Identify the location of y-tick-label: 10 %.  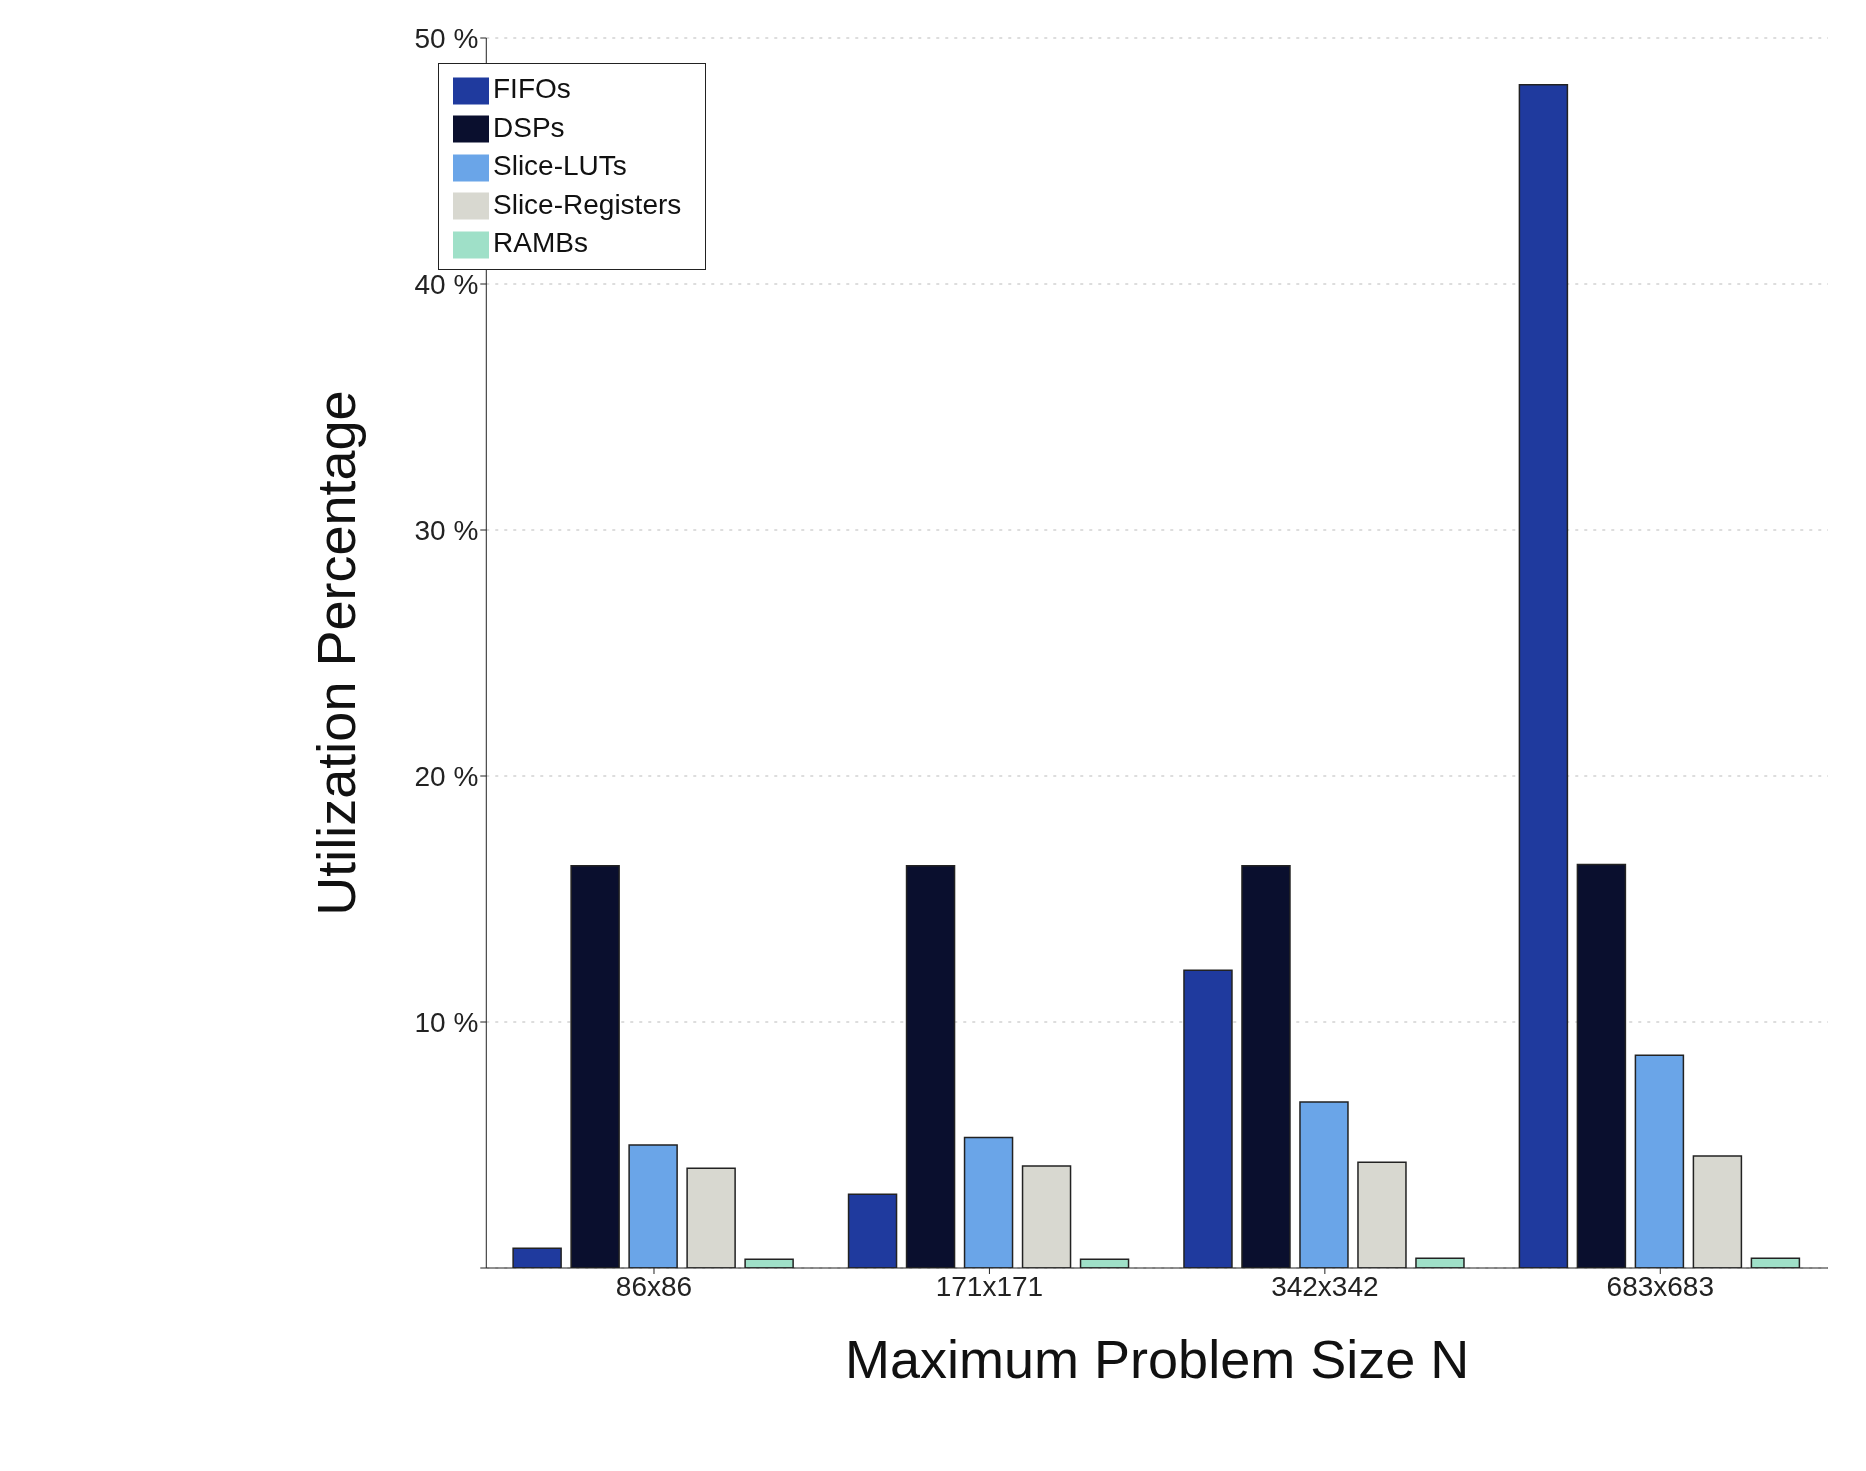
(446, 1022).